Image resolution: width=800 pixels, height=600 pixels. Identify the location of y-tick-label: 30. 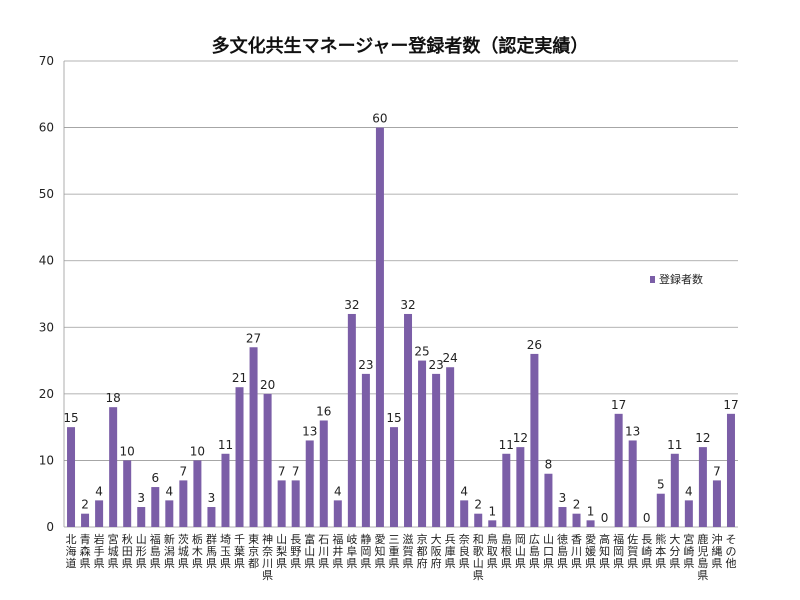
(46, 327).